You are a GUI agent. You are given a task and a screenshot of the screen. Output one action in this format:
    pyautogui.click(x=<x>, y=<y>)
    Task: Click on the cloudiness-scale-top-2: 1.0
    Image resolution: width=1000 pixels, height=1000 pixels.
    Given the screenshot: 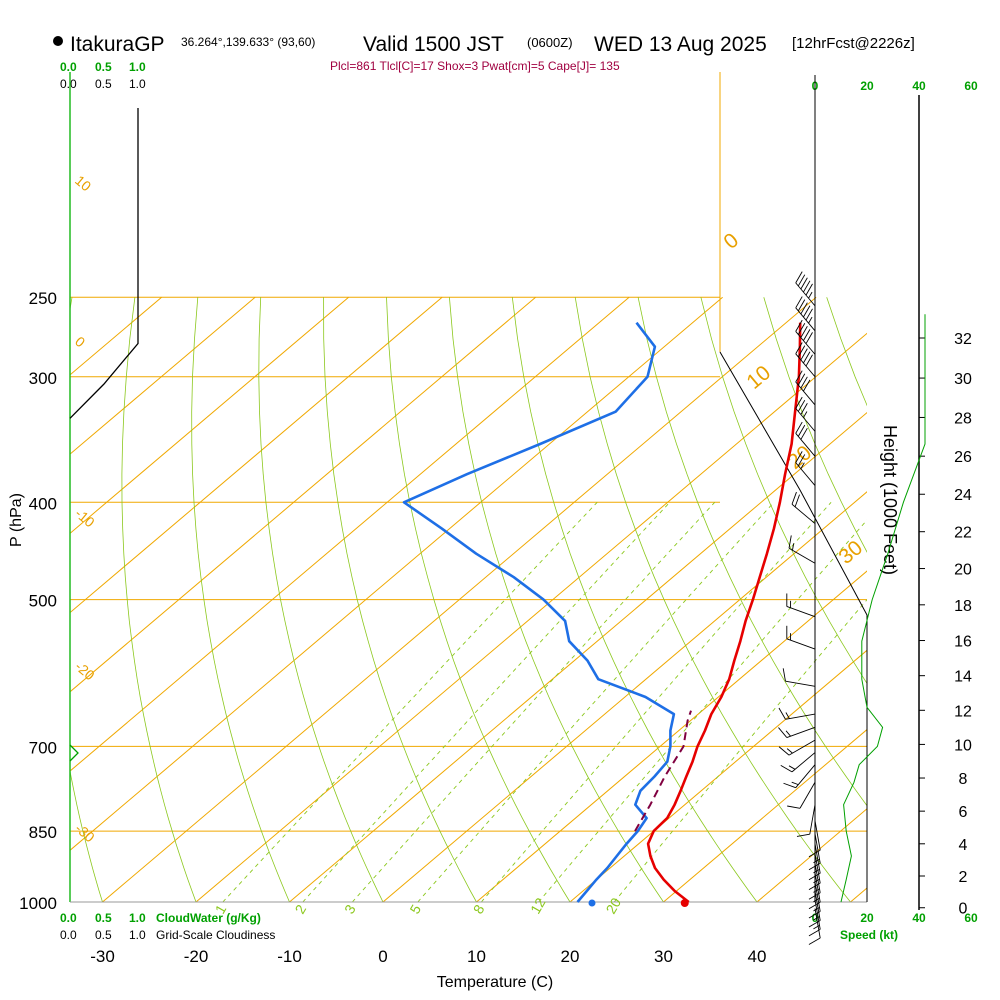 What is the action you would take?
    pyautogui.click(x=137, y=84)
    